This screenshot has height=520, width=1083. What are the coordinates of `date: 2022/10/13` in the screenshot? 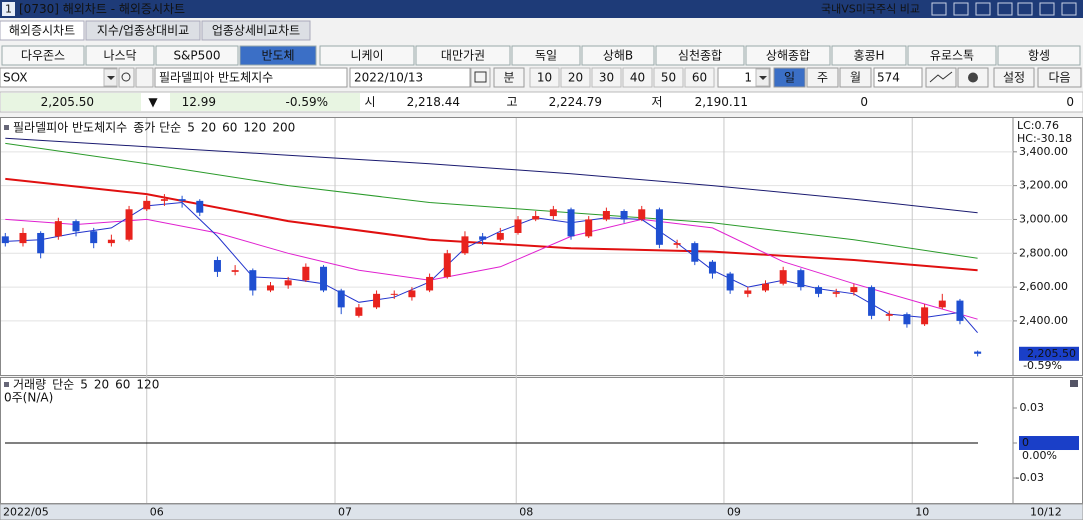 It's located at (388, 78).